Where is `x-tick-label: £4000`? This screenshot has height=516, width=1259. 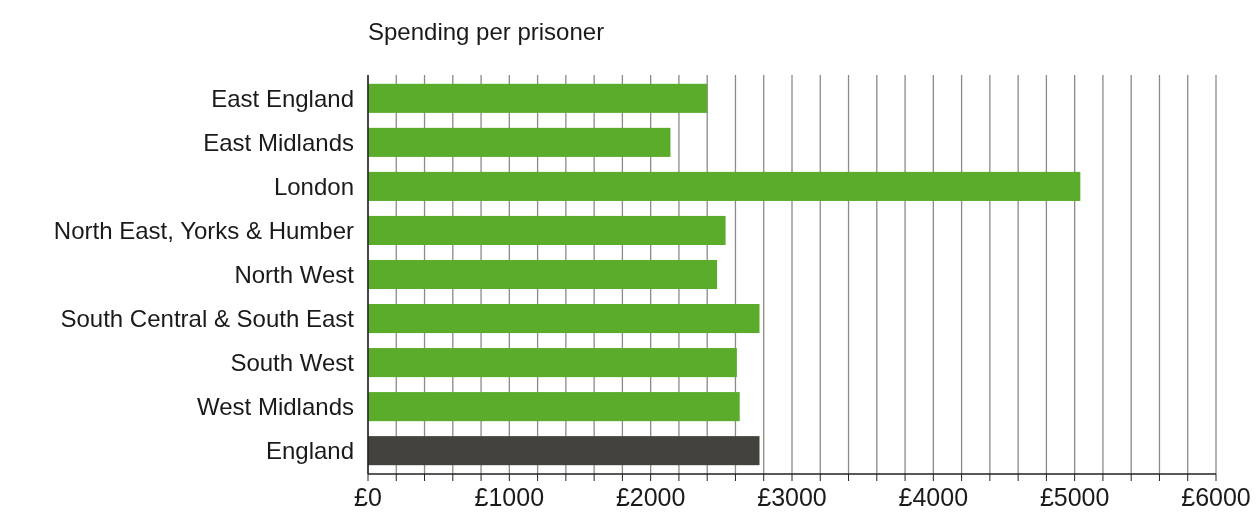 x-tick-label: £4000 is located at coordinates (933, 497).